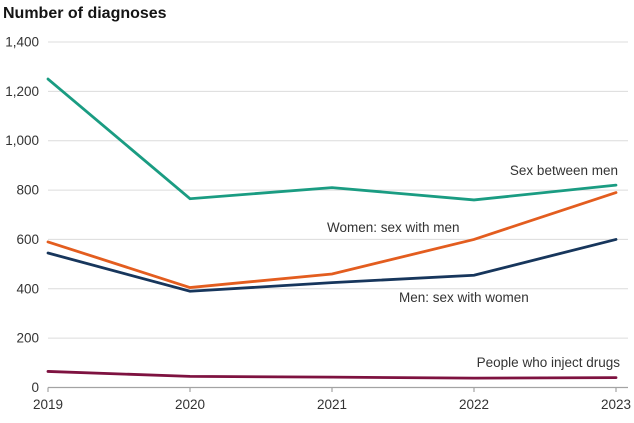  What do you see at coordinates (48, 404) in the screenshot?
I see `x-tick-label: 2019` at bounding box center [48, 404].